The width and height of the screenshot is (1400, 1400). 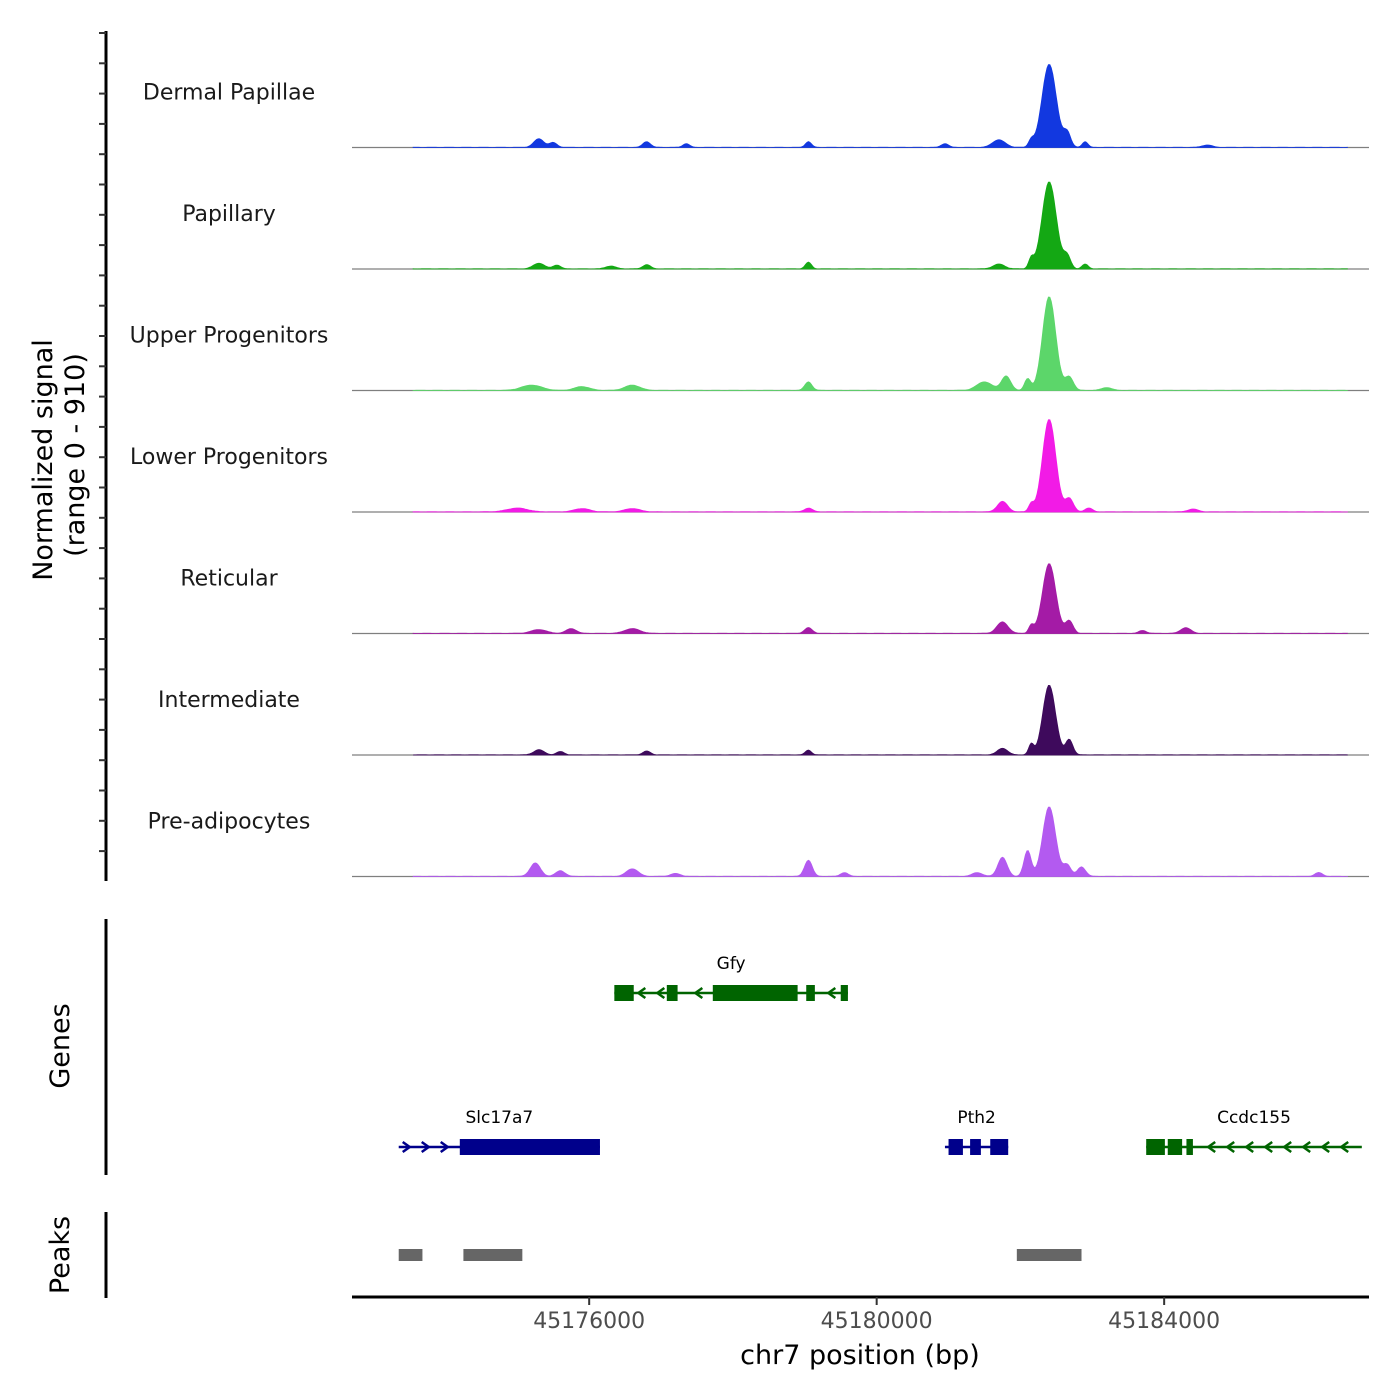 What do you see at coordinates (589, 1321) in the screenshot?
I see `x-tick-label: 45176000` at bounding box center [589, 1321].